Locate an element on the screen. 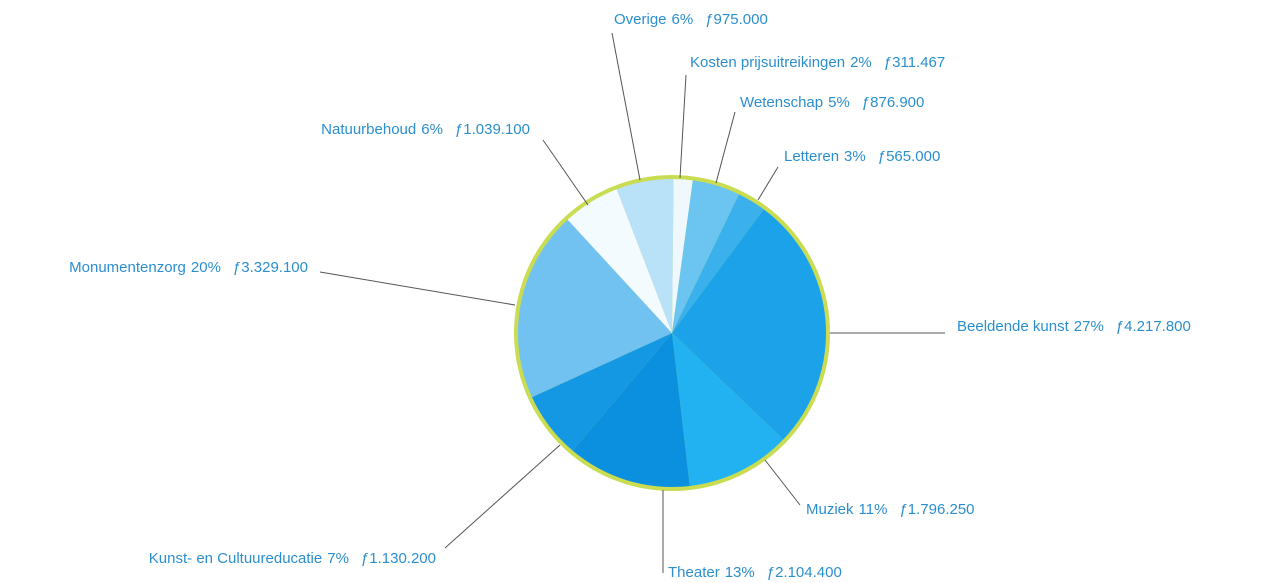 The height and width of the screenshot is (583, 1263). slice-amount: ƒ1.796.250 is located at coordinates (936, 509).